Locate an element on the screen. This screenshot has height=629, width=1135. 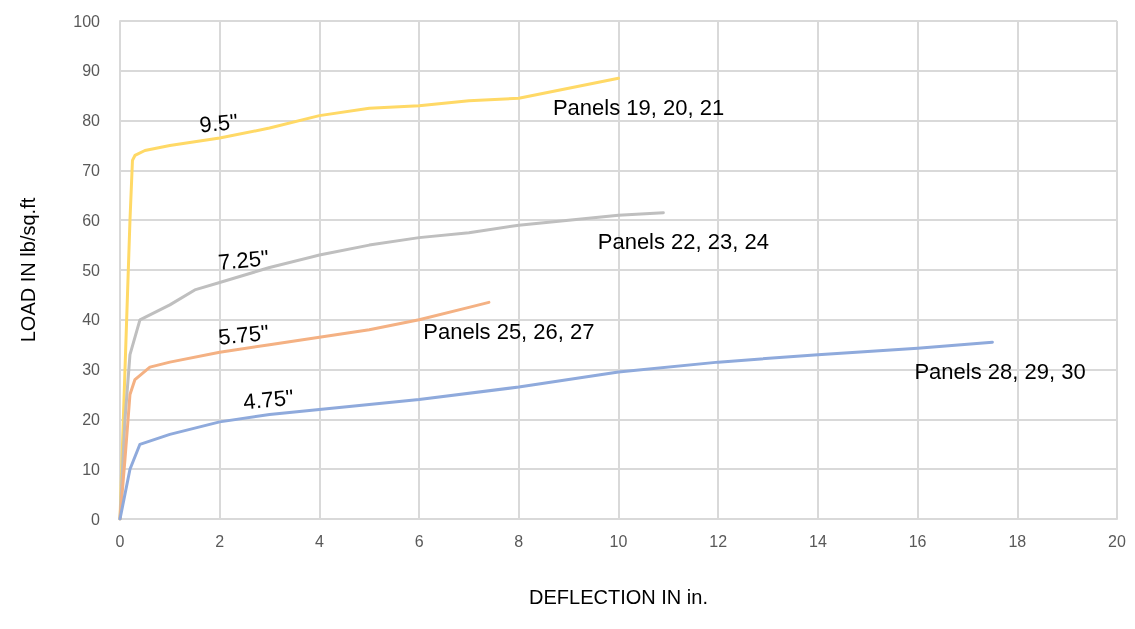
series-label: Panels 22, 23, 24 is located at coordinates (683, 242).